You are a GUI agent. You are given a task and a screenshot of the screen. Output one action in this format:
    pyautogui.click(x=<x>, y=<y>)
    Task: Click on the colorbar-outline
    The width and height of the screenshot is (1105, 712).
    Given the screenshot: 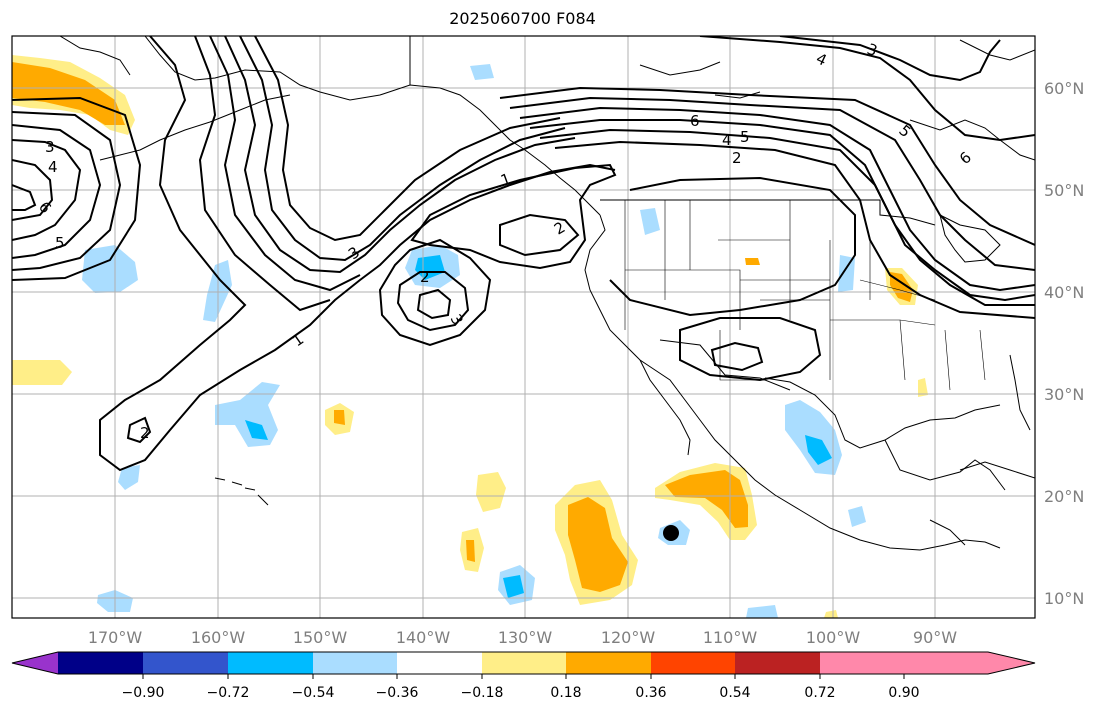 What is the action you would take?
    pyautogui.click(x=523, y=663)
    